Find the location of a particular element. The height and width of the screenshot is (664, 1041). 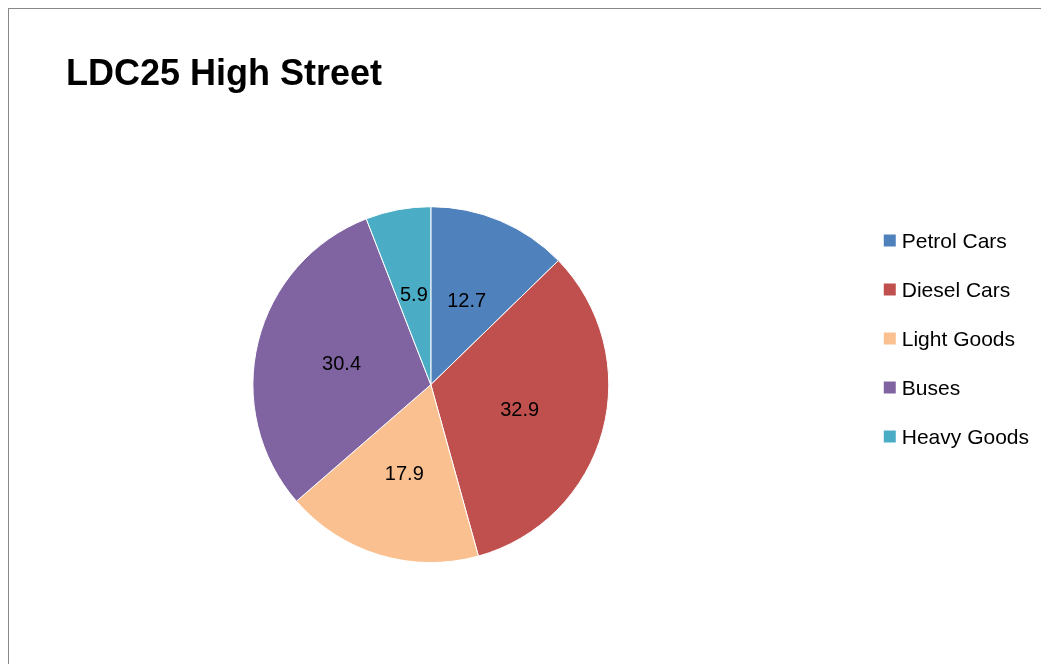

chart-title: LDC25 High Street is located at coordinates (224, 72).